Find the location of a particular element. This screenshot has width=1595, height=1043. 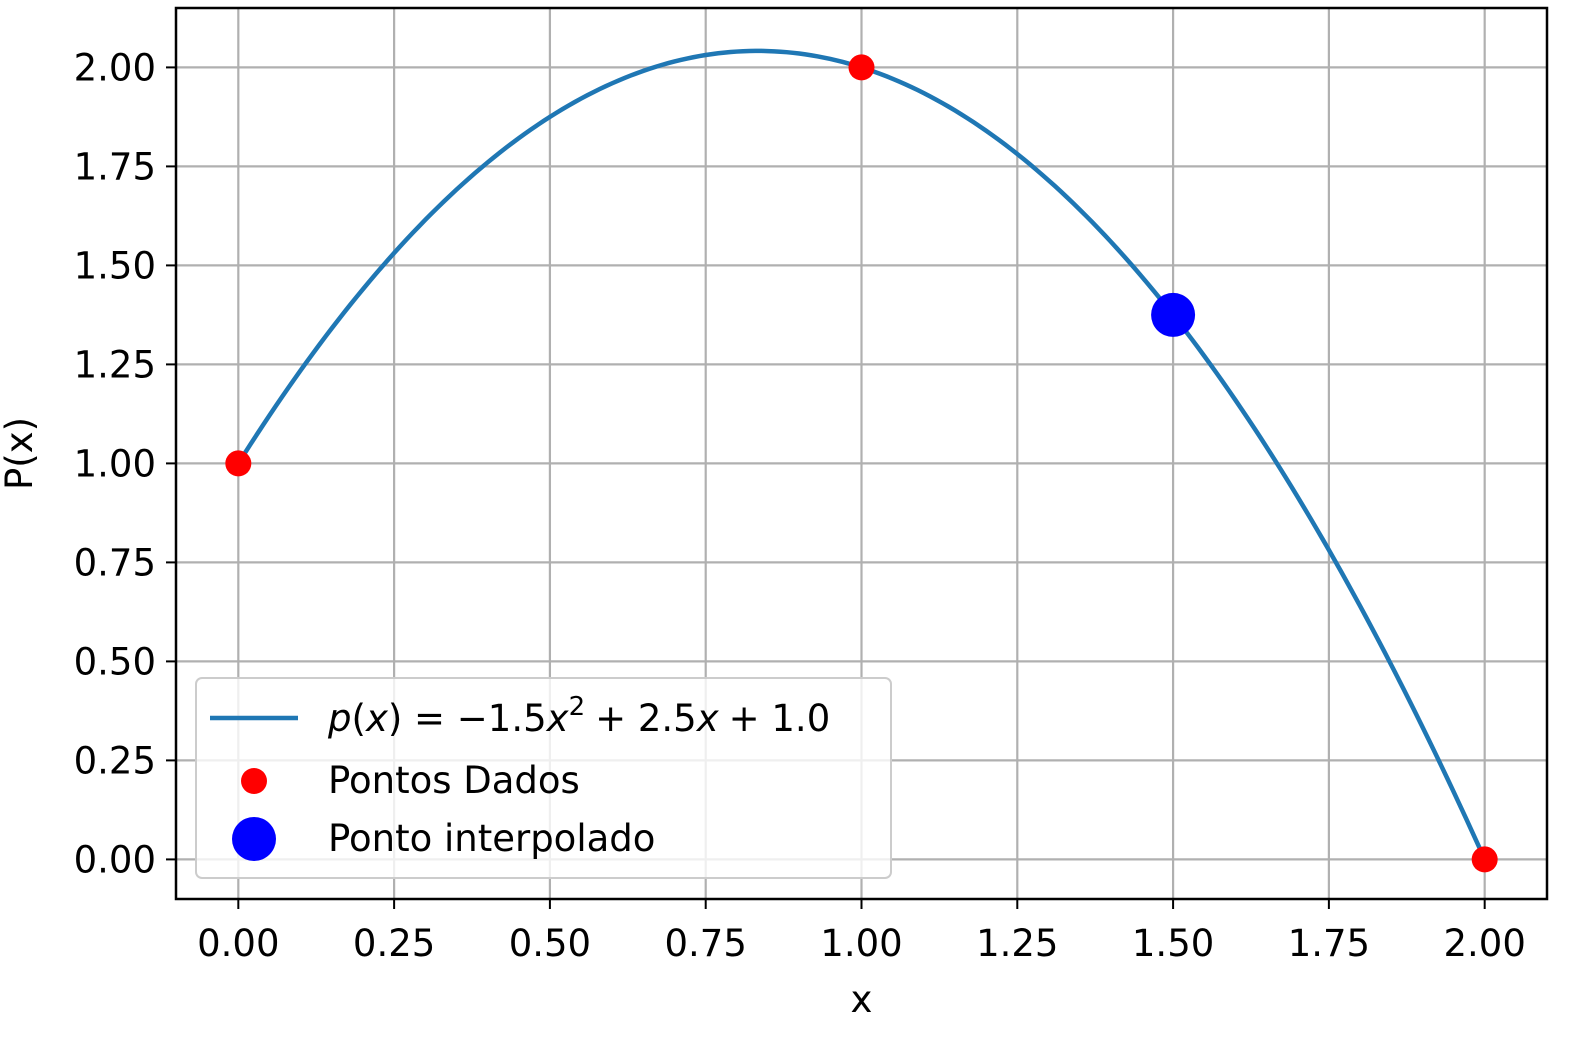

x-axis-ticks: 0.00 0.25 0.50 0.75 1.00 1.25 1.50 1.75 2.00 is located at coordinates (861, 932).